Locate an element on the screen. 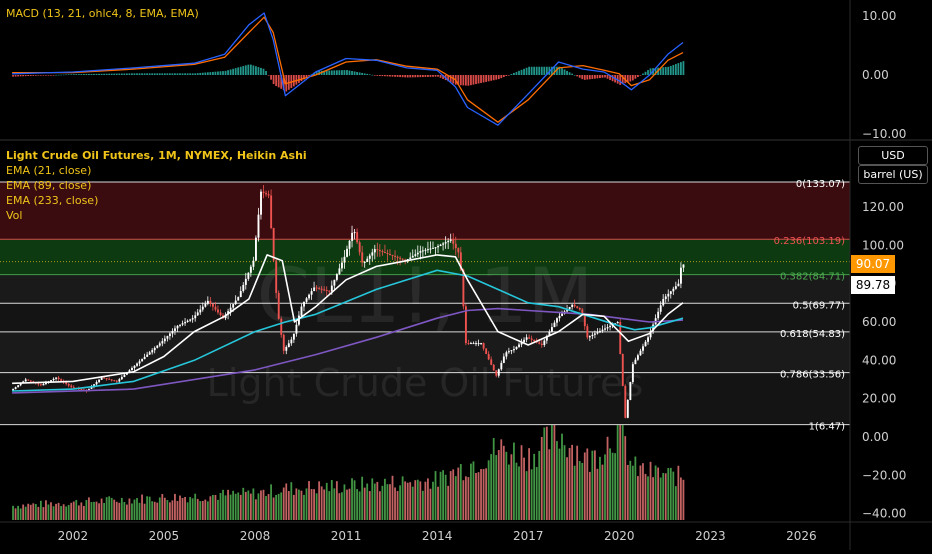 The image size is (932, 554). ema233-label: EMA (233, close) is located at coordinates (52, 200).